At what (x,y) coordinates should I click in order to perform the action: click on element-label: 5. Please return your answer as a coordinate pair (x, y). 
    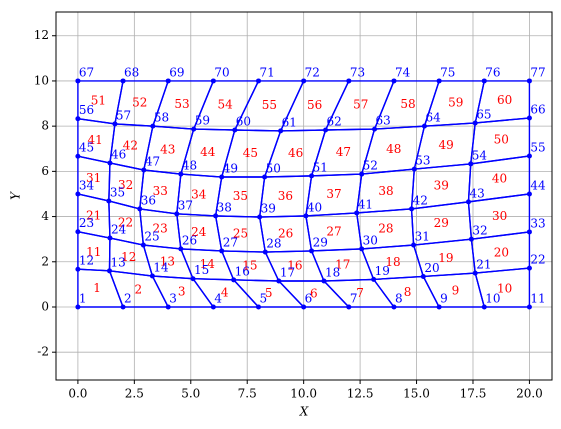
    Looking at the image, I should click on (269, 293).